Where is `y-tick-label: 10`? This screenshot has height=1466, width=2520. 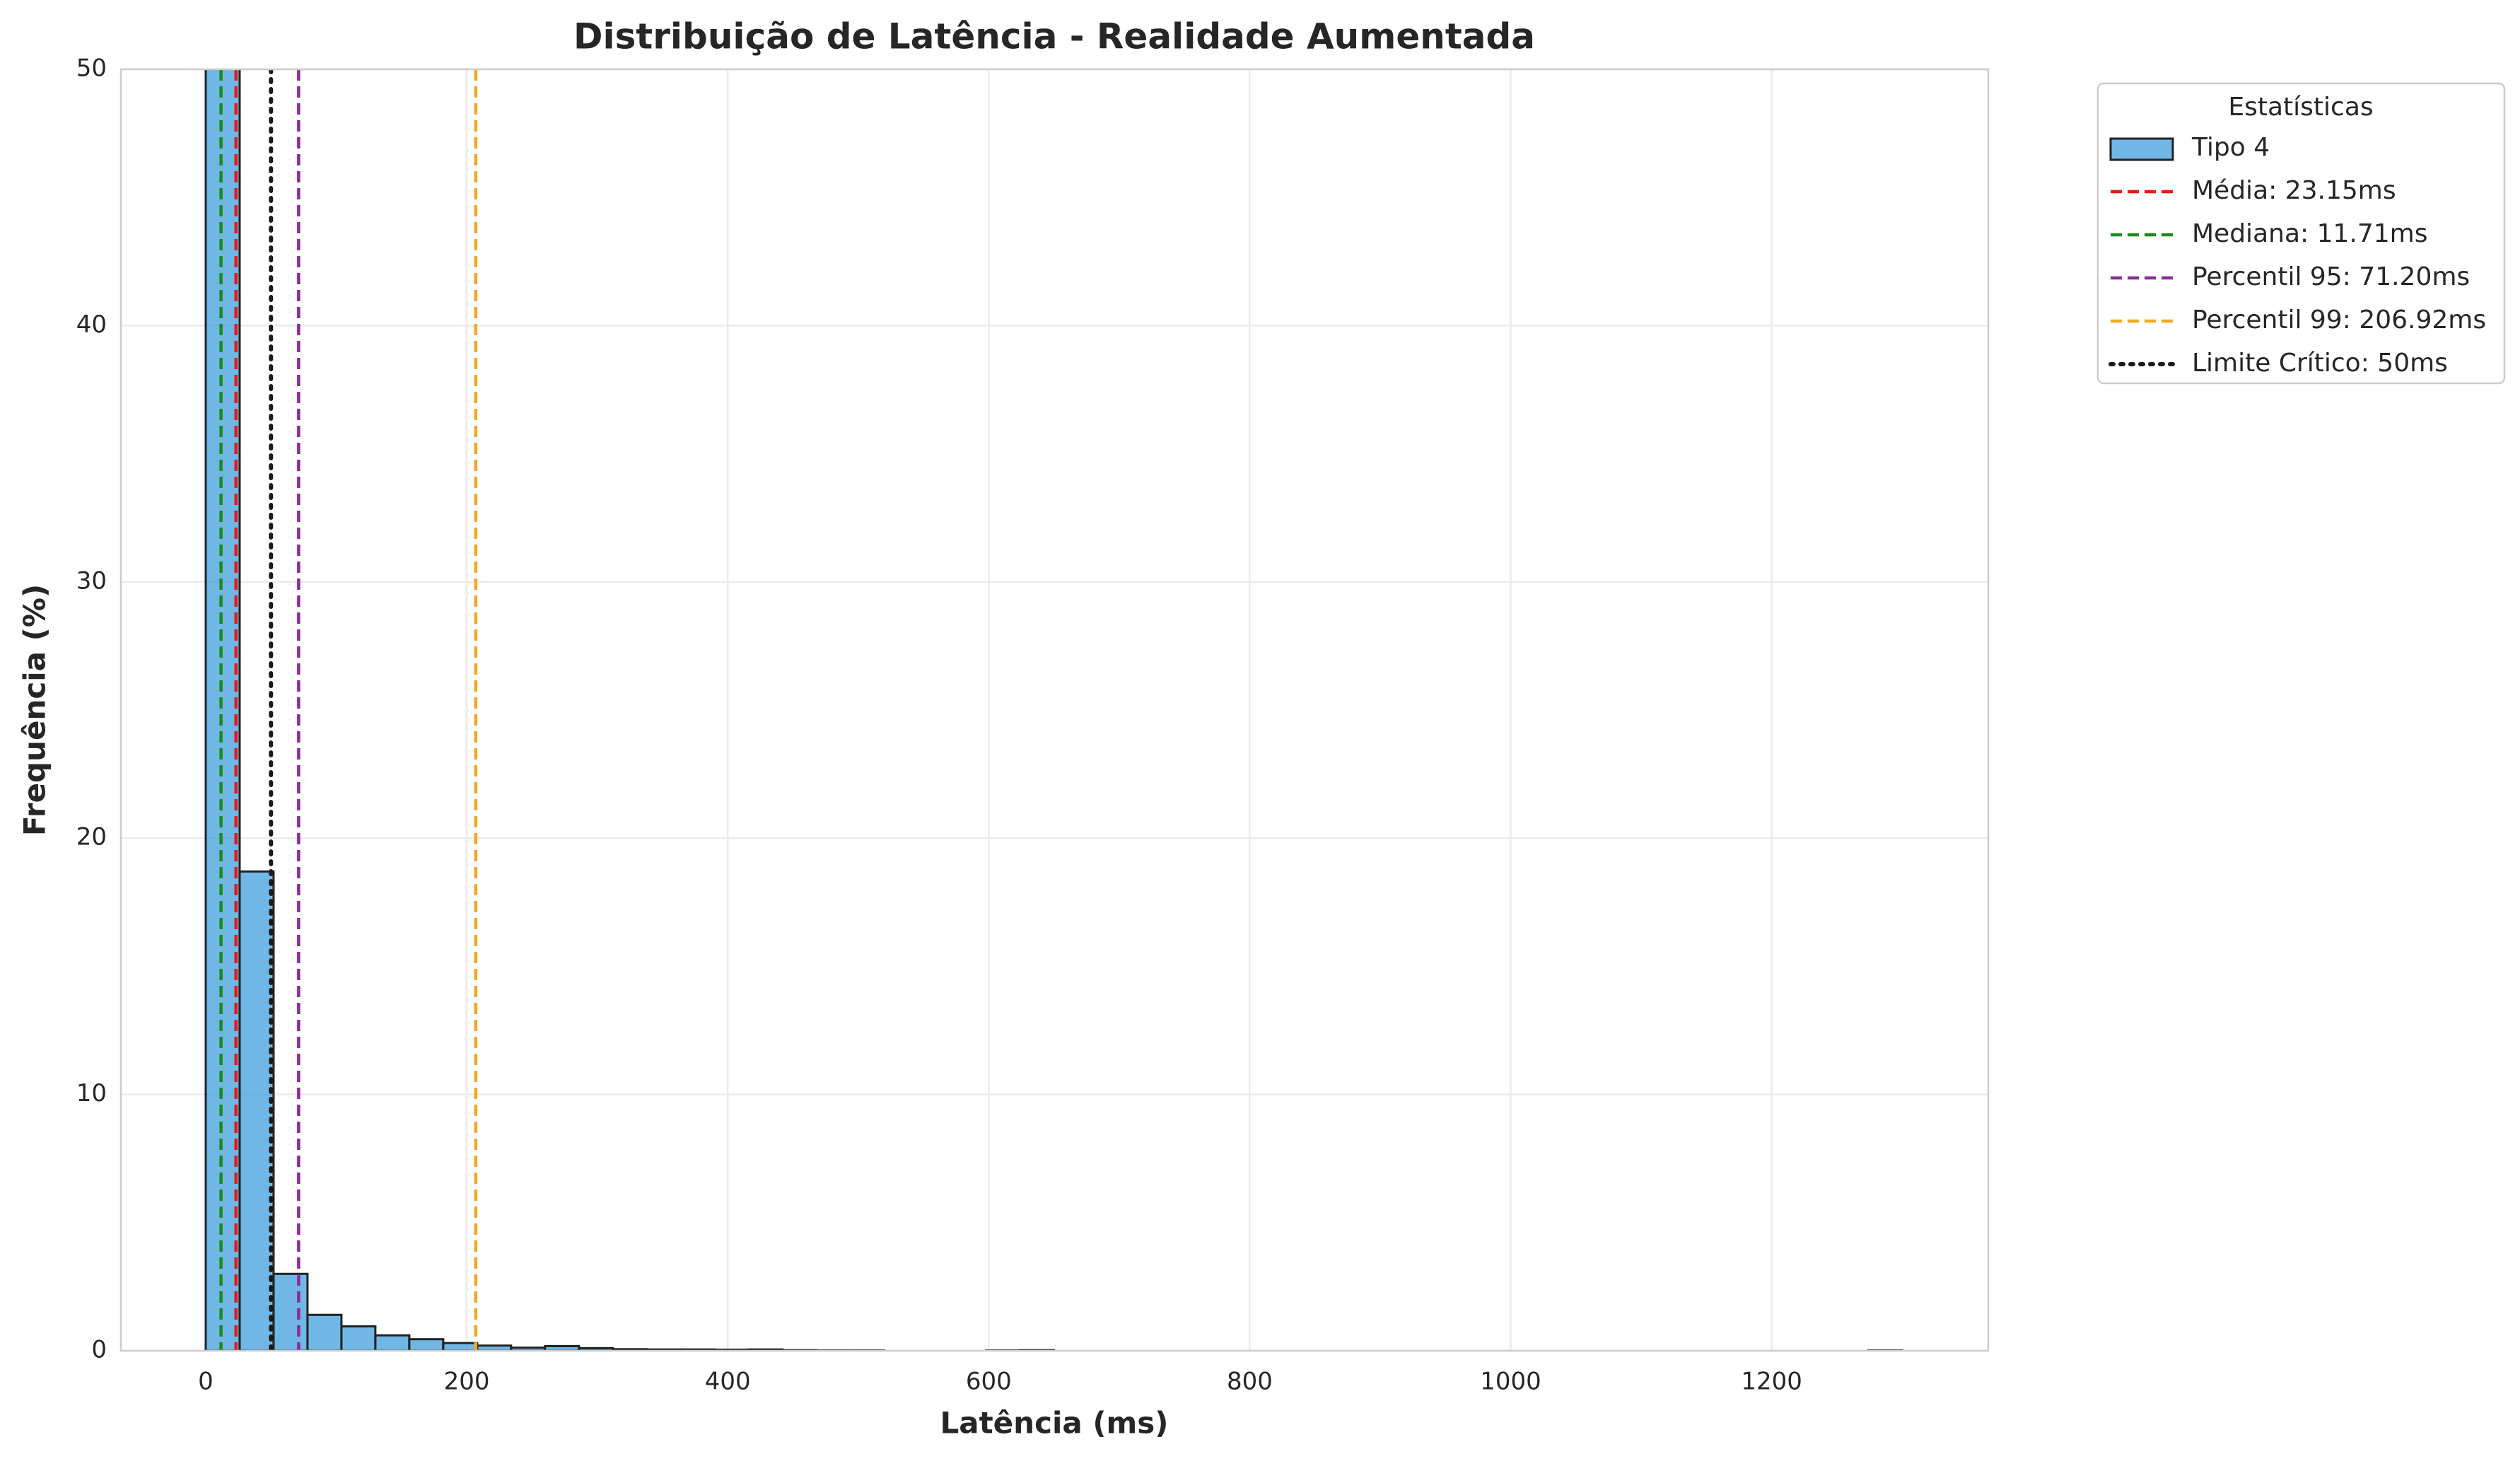
y-tick-label: 10 is located at coordinates (92, 1093).